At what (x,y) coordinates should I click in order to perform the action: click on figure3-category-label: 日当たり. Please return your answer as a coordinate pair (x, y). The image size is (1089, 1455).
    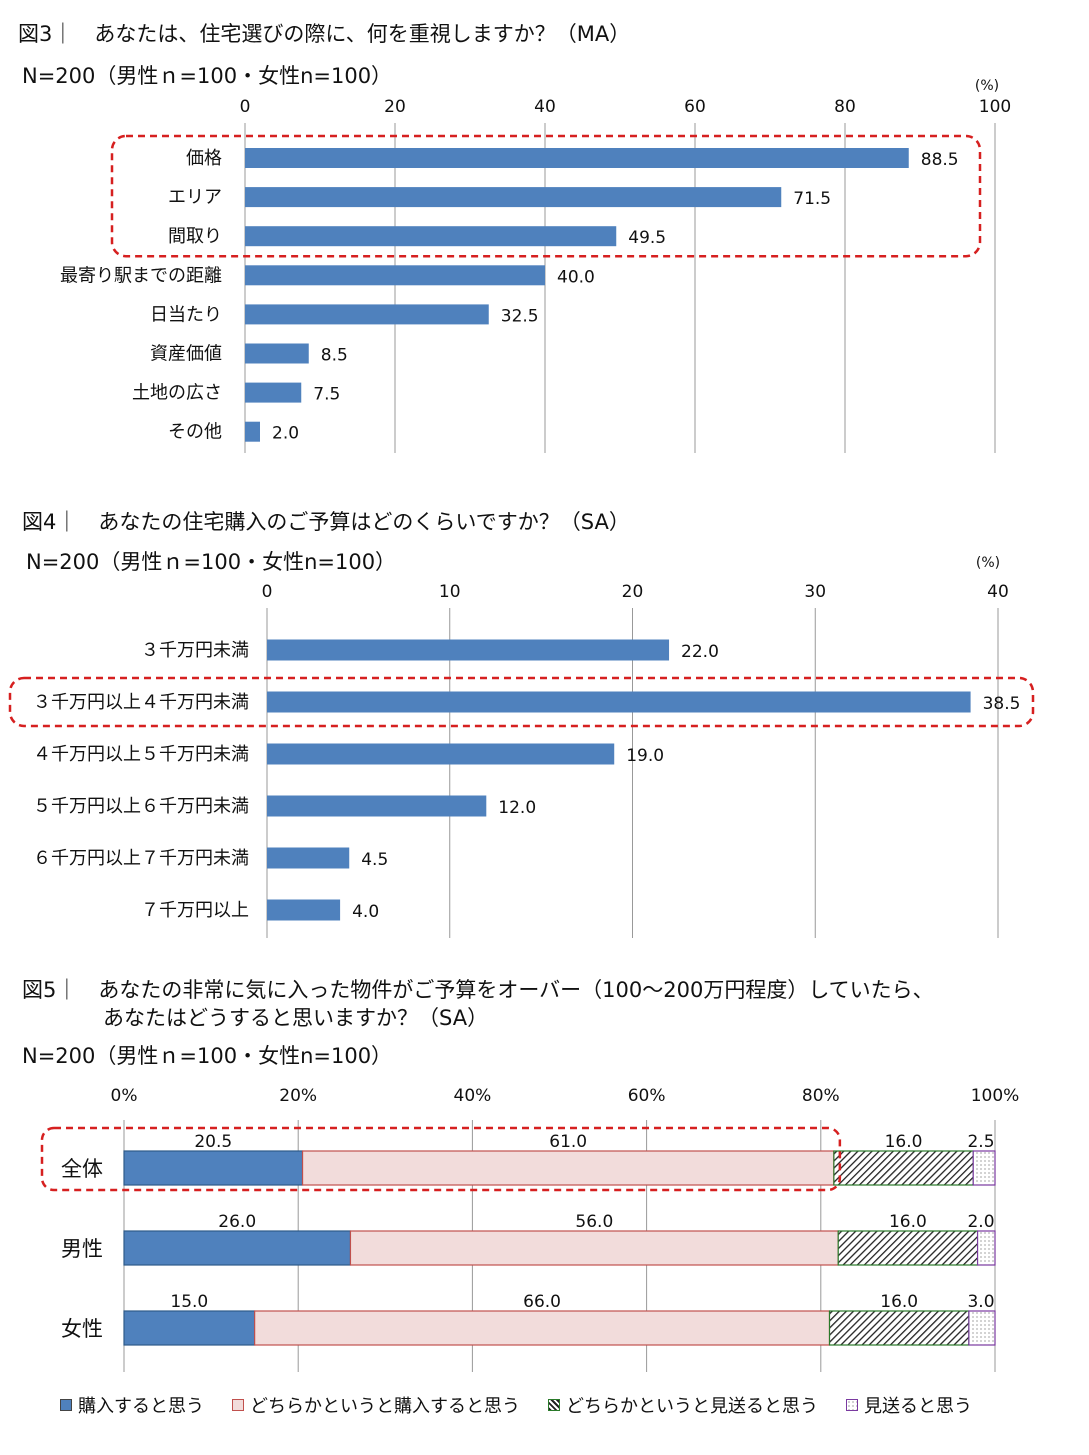
    Looking at the image, I should click on (186, 314).